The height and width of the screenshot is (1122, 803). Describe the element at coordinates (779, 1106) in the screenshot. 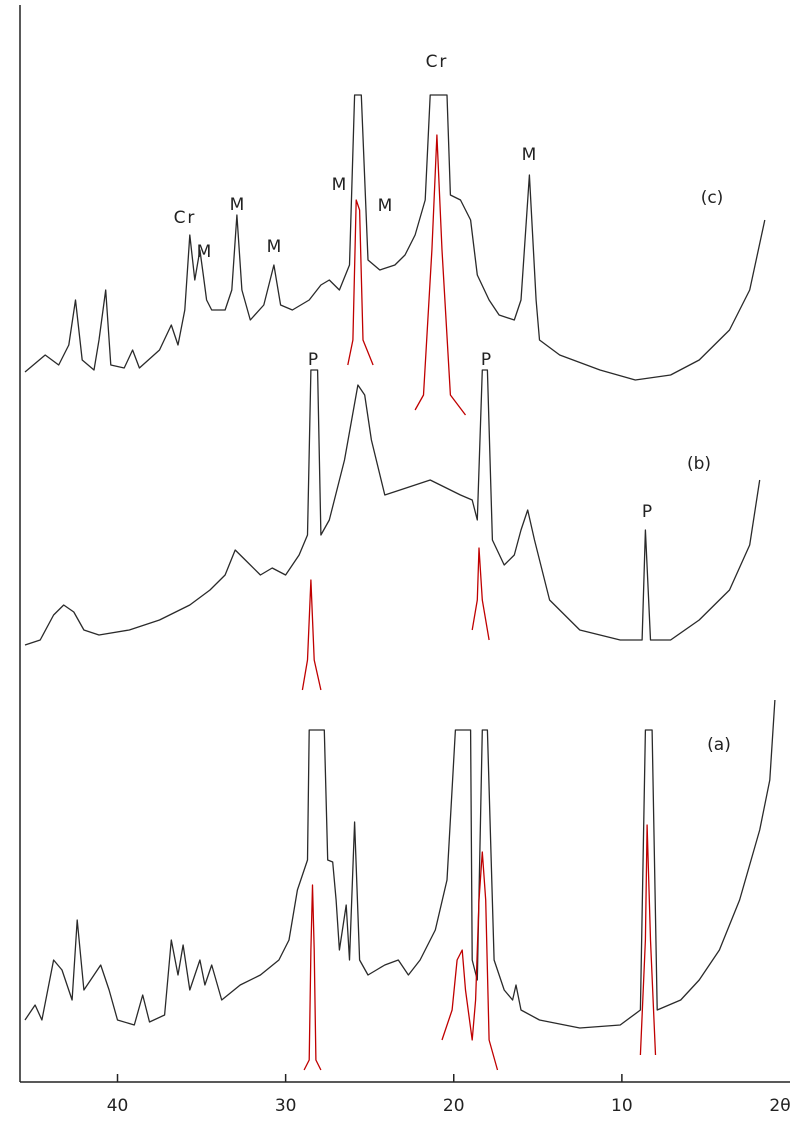

I see `x-axis-label: 2θ` at that location.